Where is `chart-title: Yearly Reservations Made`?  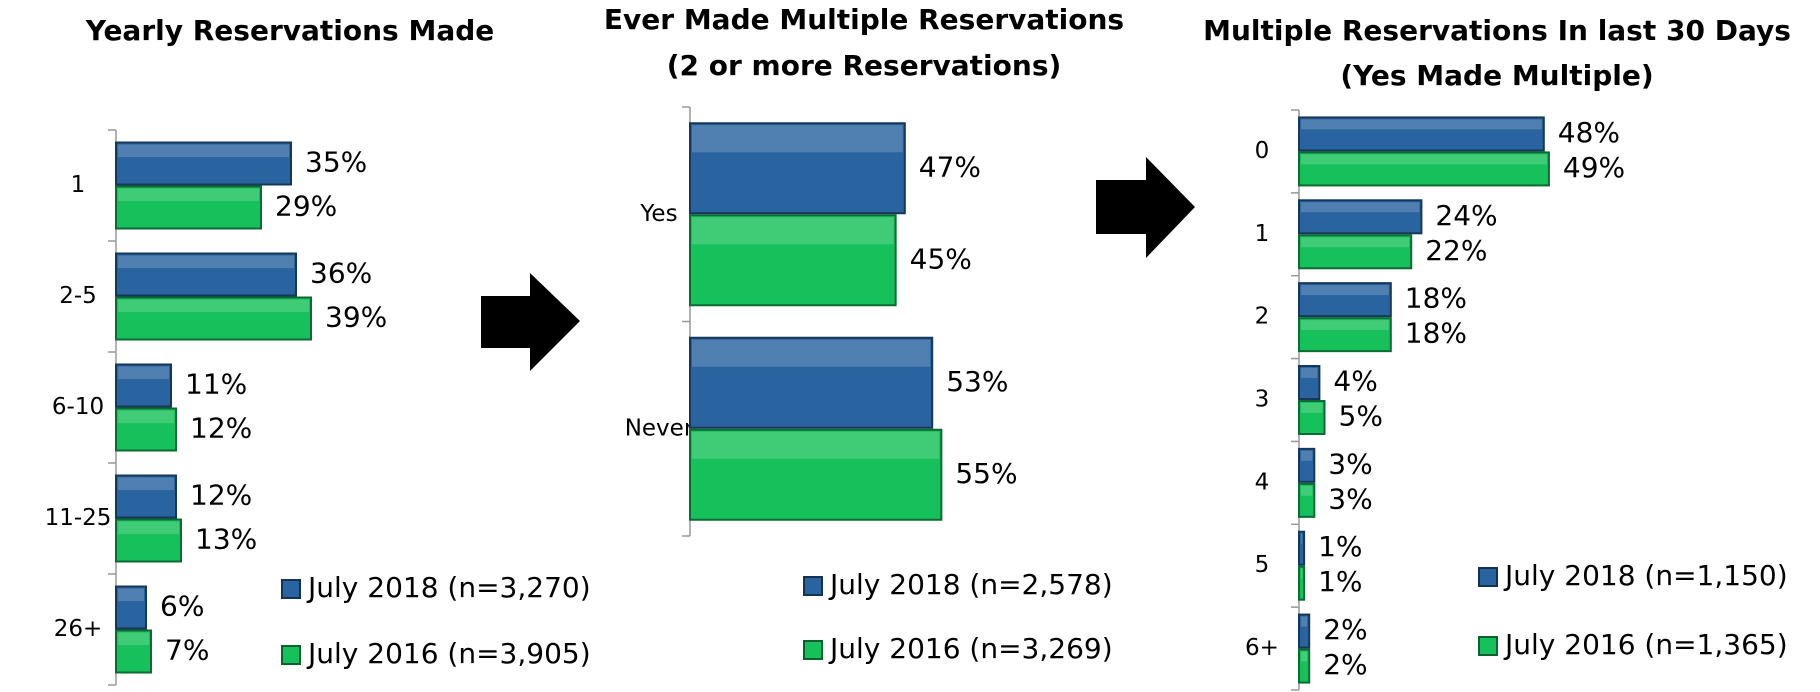 chart-title: Yearly Reservations Made is located at coordinates (290, 30).